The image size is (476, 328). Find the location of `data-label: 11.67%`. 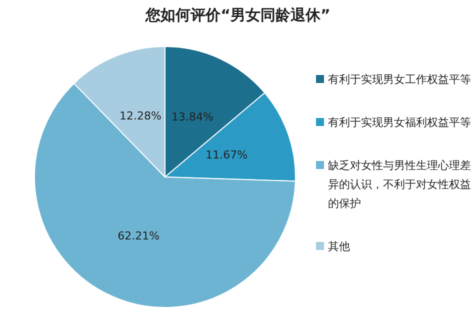

data-label: 11.67% is located at coordinates (227, 155).